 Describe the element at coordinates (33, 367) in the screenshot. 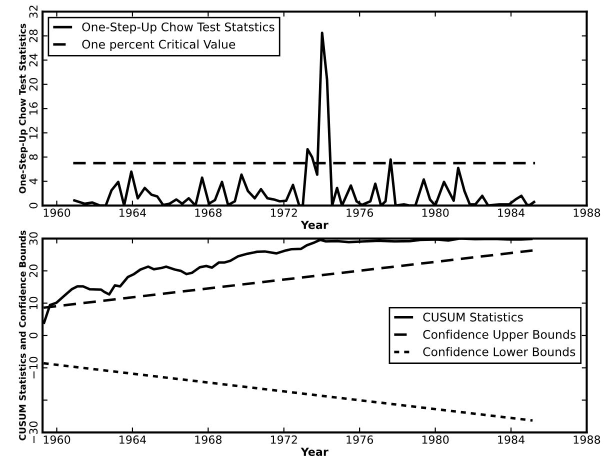

I see `y-tick-label: −10` at that location.